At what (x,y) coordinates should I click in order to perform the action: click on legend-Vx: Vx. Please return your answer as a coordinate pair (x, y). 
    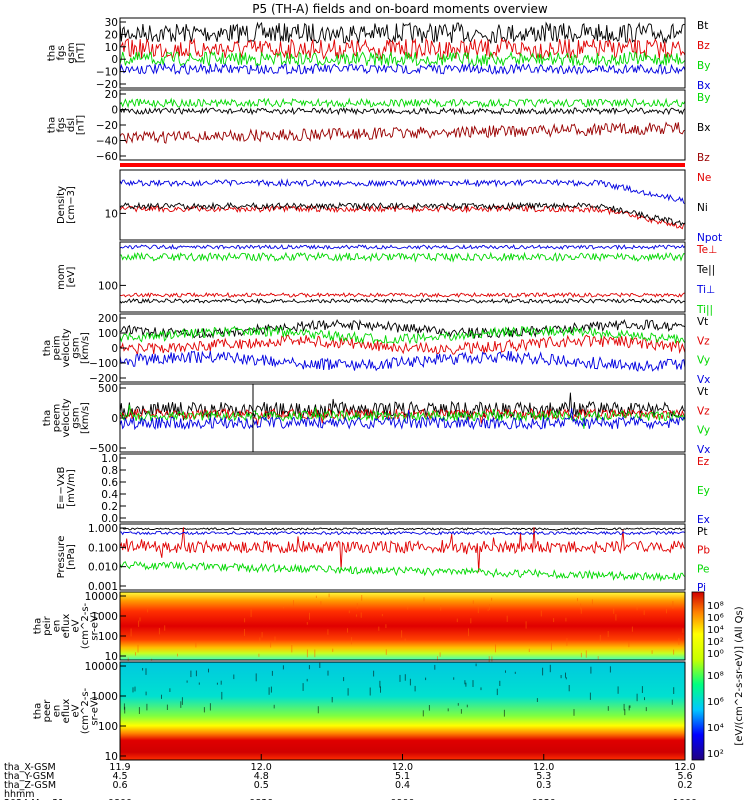
    Looking at the image, I should click on (703, 450).